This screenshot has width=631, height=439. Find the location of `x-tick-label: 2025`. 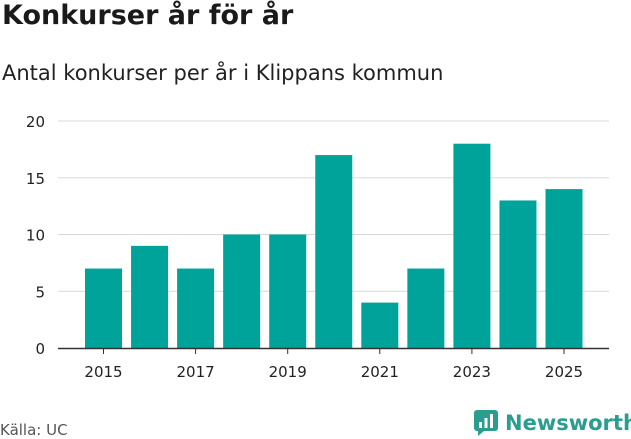

x-tick-label: 2025 is located at coordinates (564, 372).